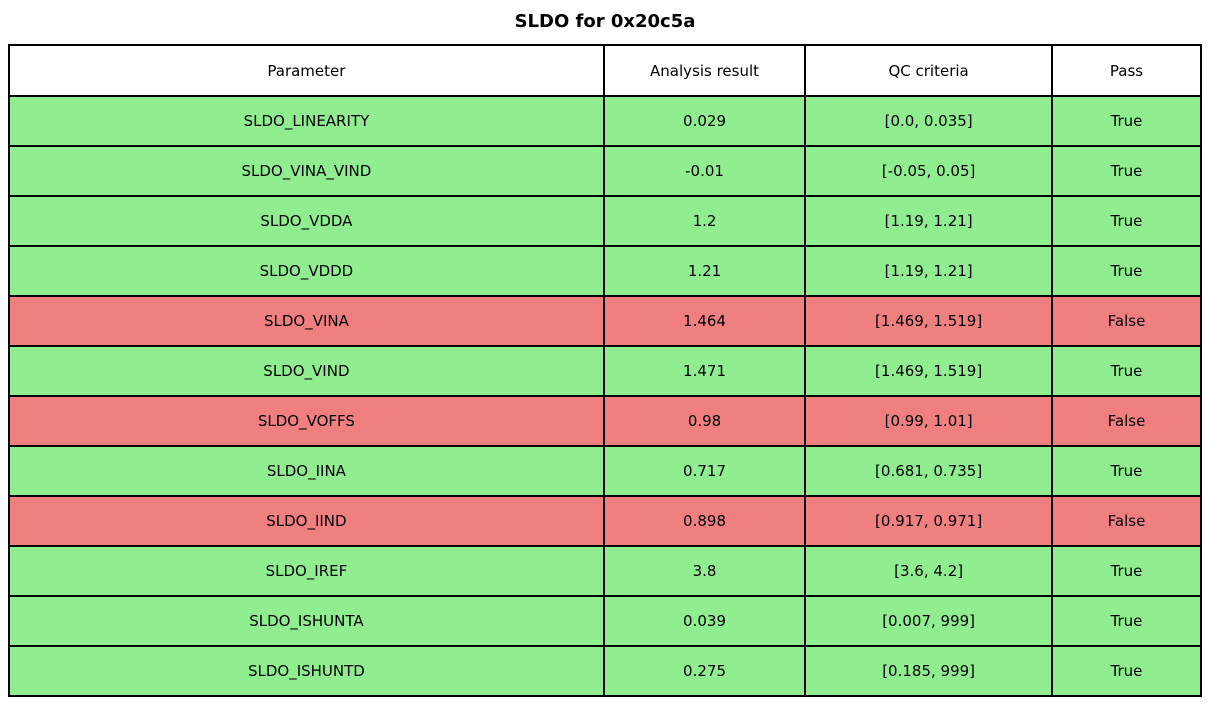  What do you see at coordinates (928, 571) in the screenshot?
I see `cell-qc-criteria: [3.6, 4.2]` at bounding box center [928, 571].